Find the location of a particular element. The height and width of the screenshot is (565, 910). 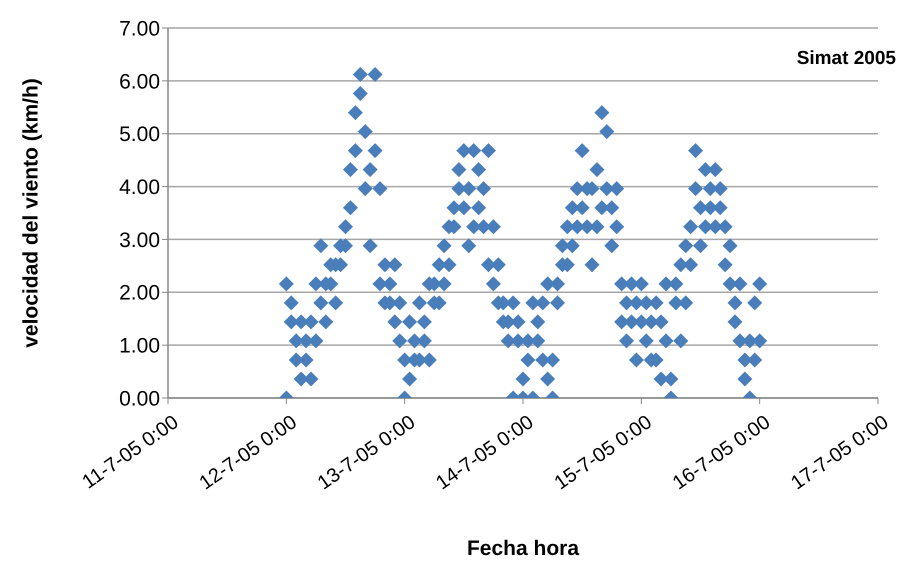

y-tick-label: 6.00 is located at coordinates (139, 82).